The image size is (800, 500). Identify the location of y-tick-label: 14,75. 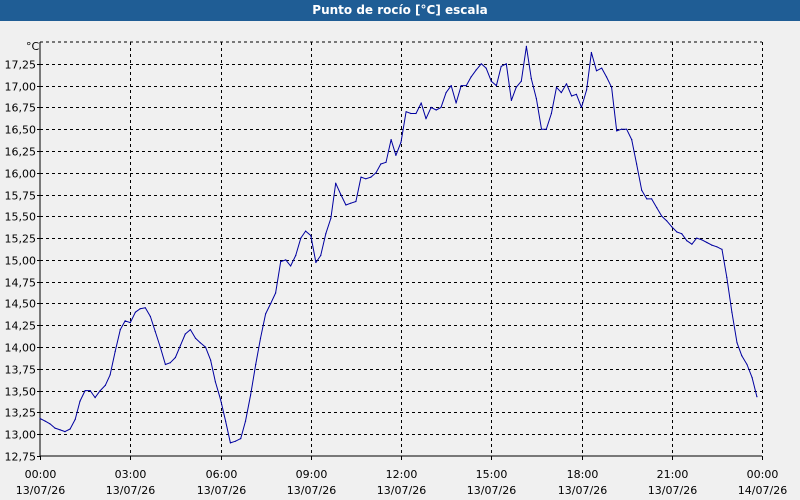
(21, 283).